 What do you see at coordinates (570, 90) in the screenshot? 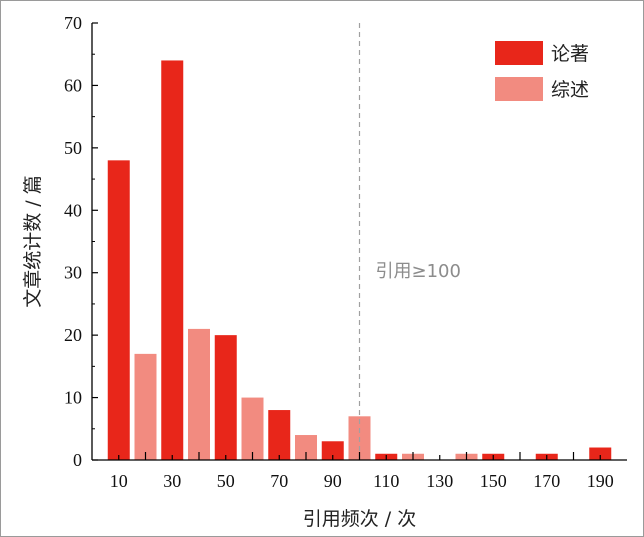
I see `legend-label-review: 综述` at bounding box center [570, 90].